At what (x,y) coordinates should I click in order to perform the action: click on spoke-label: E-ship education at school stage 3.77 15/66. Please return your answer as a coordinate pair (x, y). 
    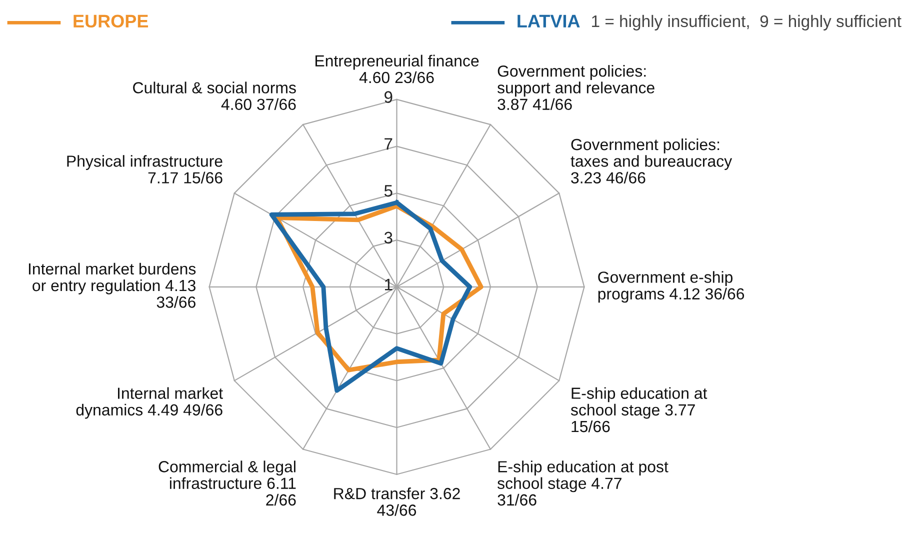
    Looking at the image, I should click on (639, 409).